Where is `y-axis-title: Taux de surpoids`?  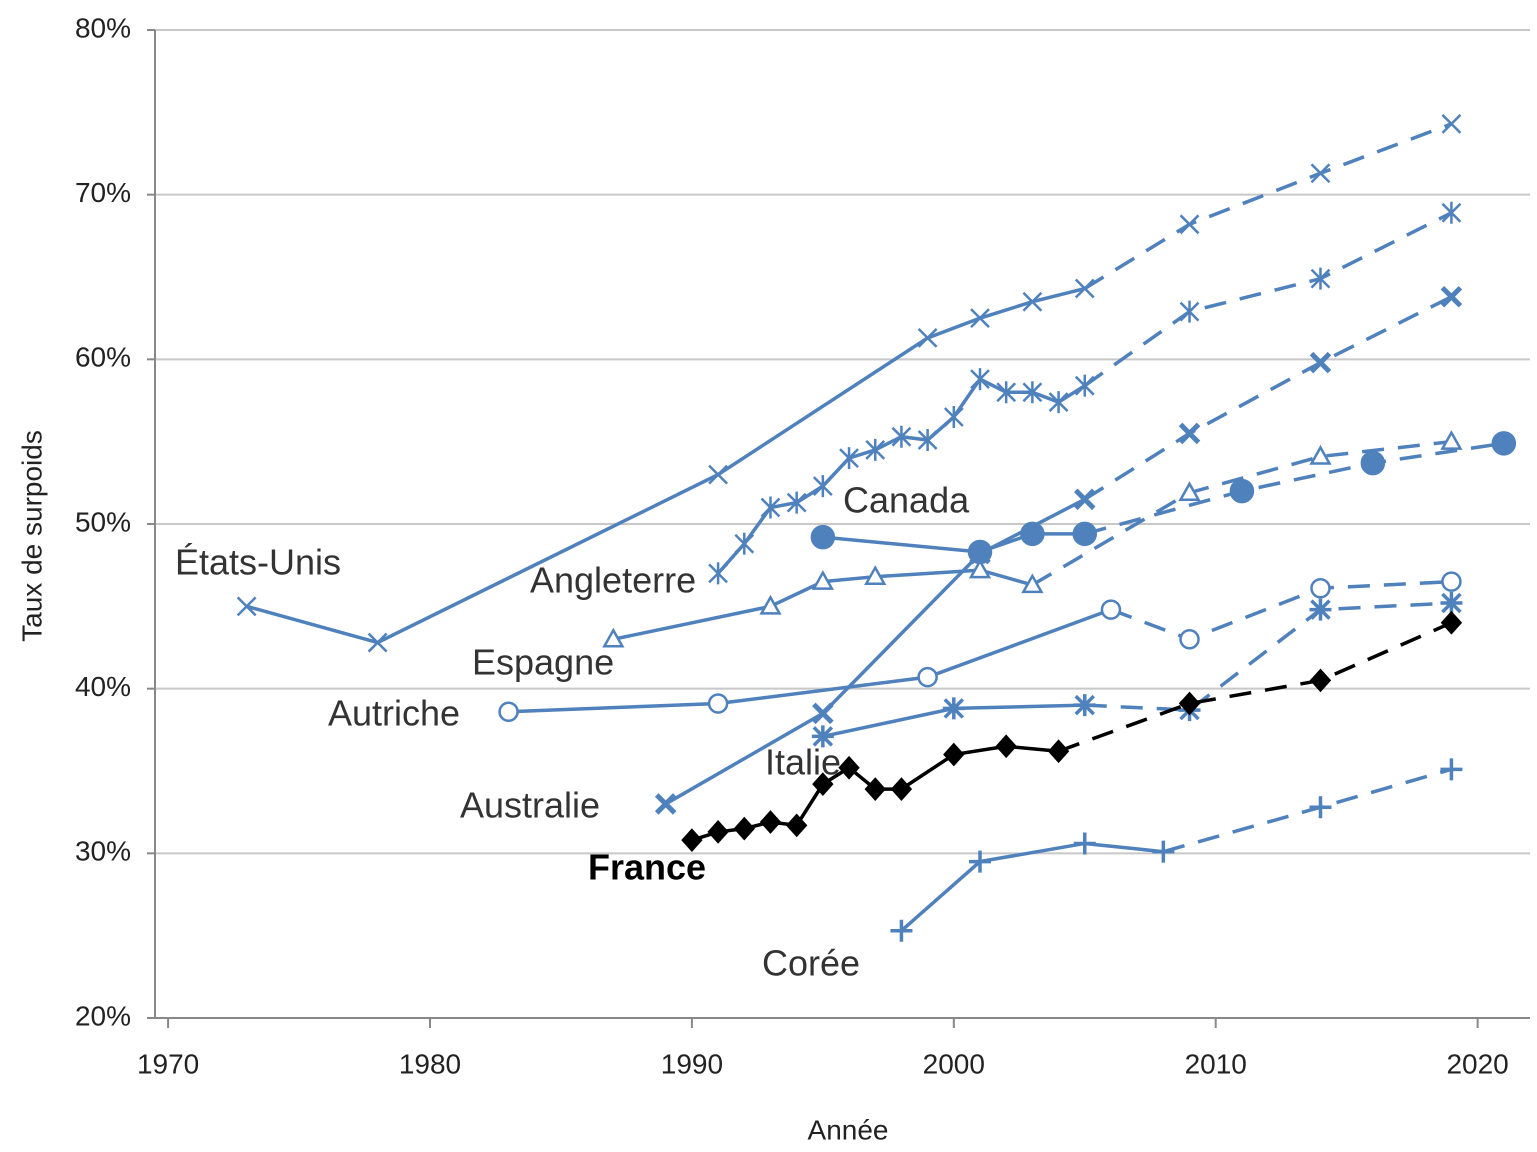
y-axis-title: Taux de surpoids is located at coordinates (31, 536).